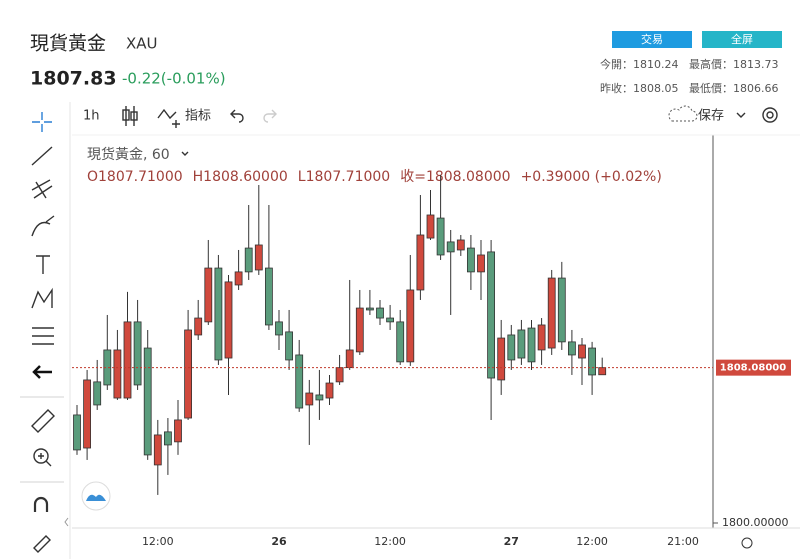  What do you see at coordinates (755, 522) in the screenshot?
I see `y-tick-label: 1800.00000` at bounding box center [755, 522].